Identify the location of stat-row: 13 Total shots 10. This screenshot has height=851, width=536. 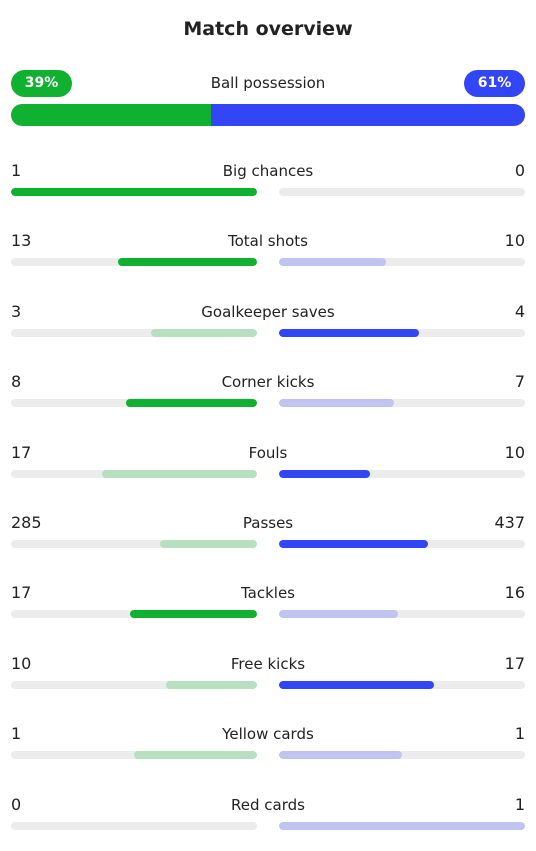
(268, 251).